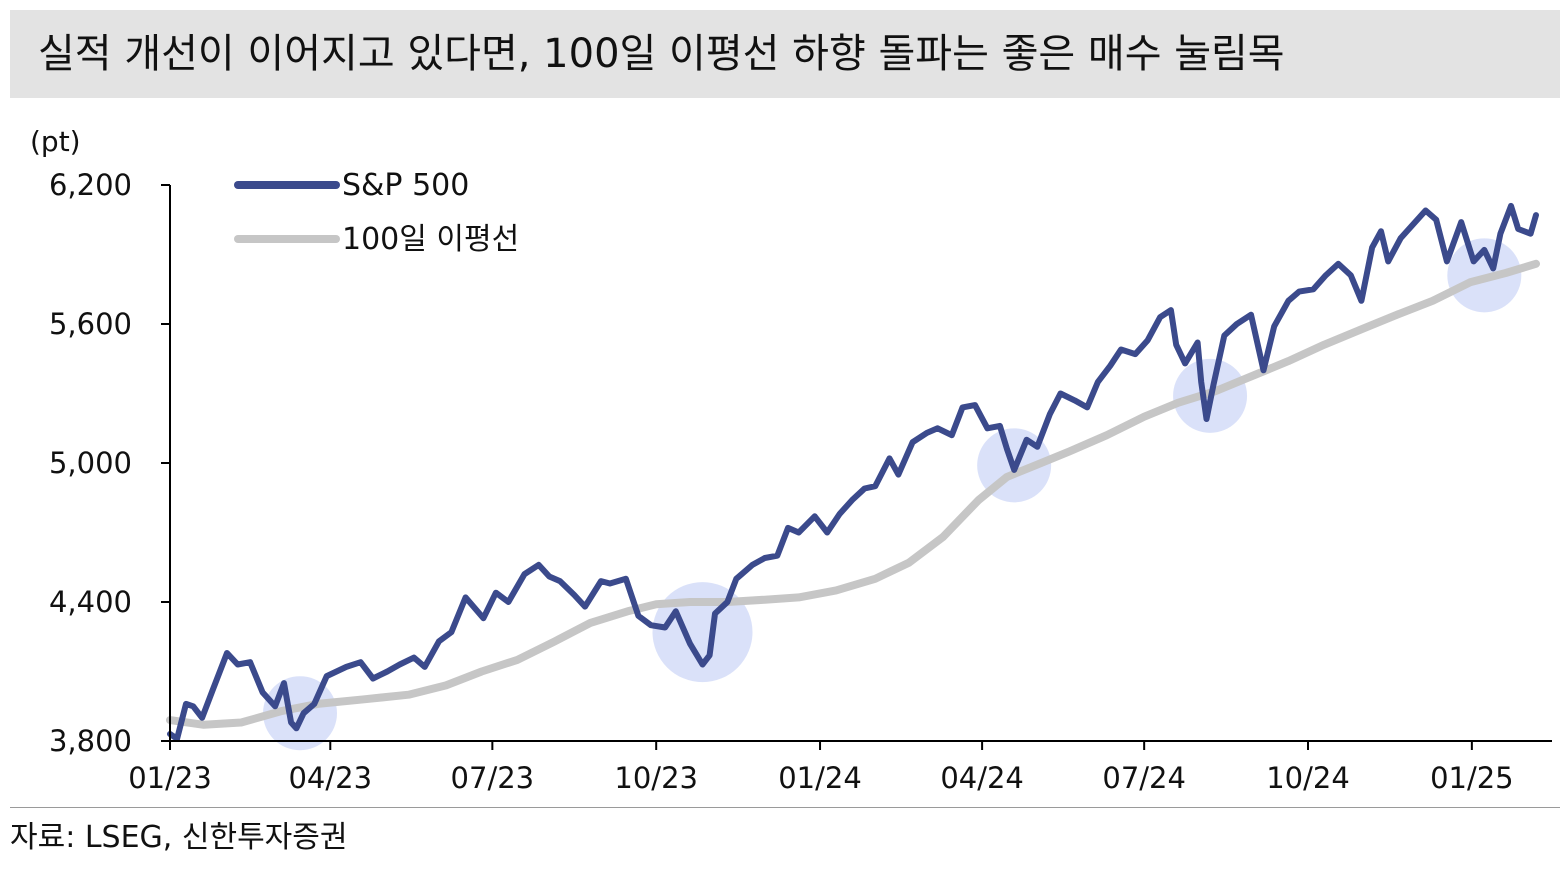 The image size is (1562, 879). What do you see at coordinates (1144, 778) in the screenshot?
I see `x-tick-label: 07/24` at bounding box center [1144, 778].